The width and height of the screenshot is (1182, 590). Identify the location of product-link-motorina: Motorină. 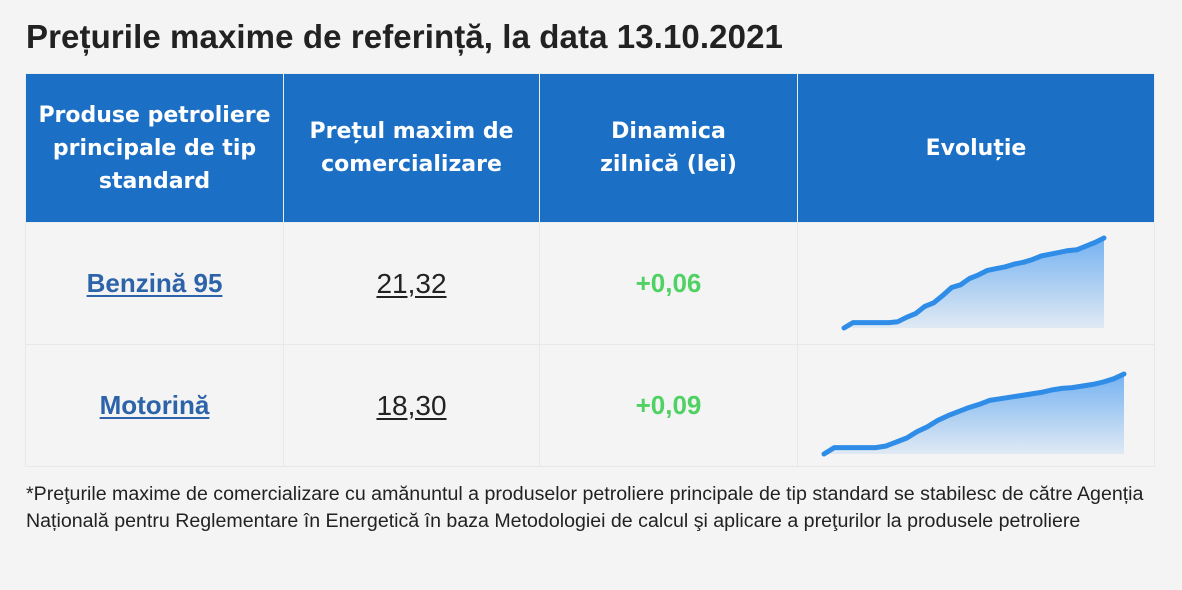
(154, 405).